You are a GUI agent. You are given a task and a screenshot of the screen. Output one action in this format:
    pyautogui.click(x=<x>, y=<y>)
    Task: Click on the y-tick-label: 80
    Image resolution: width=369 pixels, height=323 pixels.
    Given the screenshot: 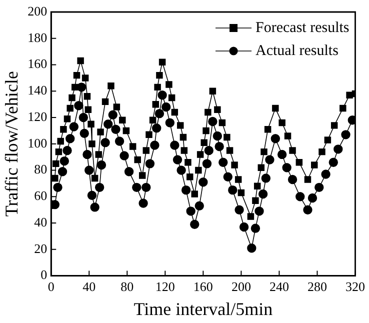 What is the action you would take?
    pyautogui.click(x=41, y=169)
    